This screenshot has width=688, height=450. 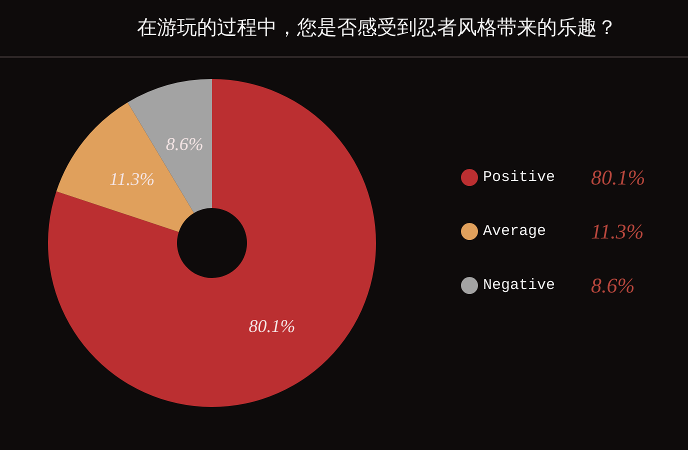 What do you see at coordinates (377, 28) in the screenshot?
I see `chart-title: 在游玩的过程中，您是否感受到忍者风格带来的乐趣？` at bounding box center [377, 28].